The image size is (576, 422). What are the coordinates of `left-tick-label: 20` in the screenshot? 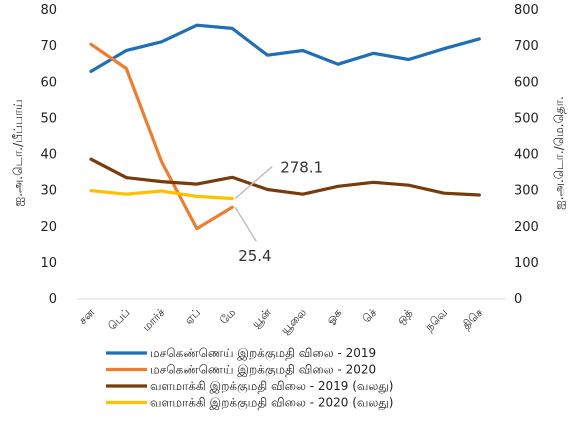 It's located at (48, 227).